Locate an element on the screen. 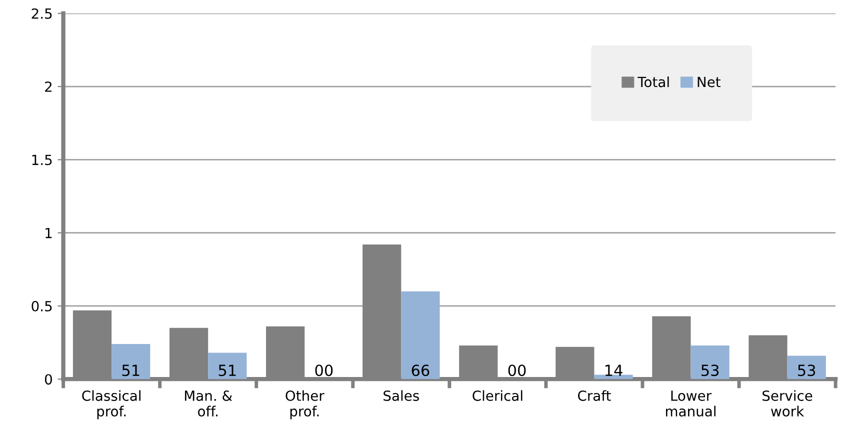 The height and width of the screenshot is (446, 844). y-tick-label: 2.5 is located at coordinates (42, 13).